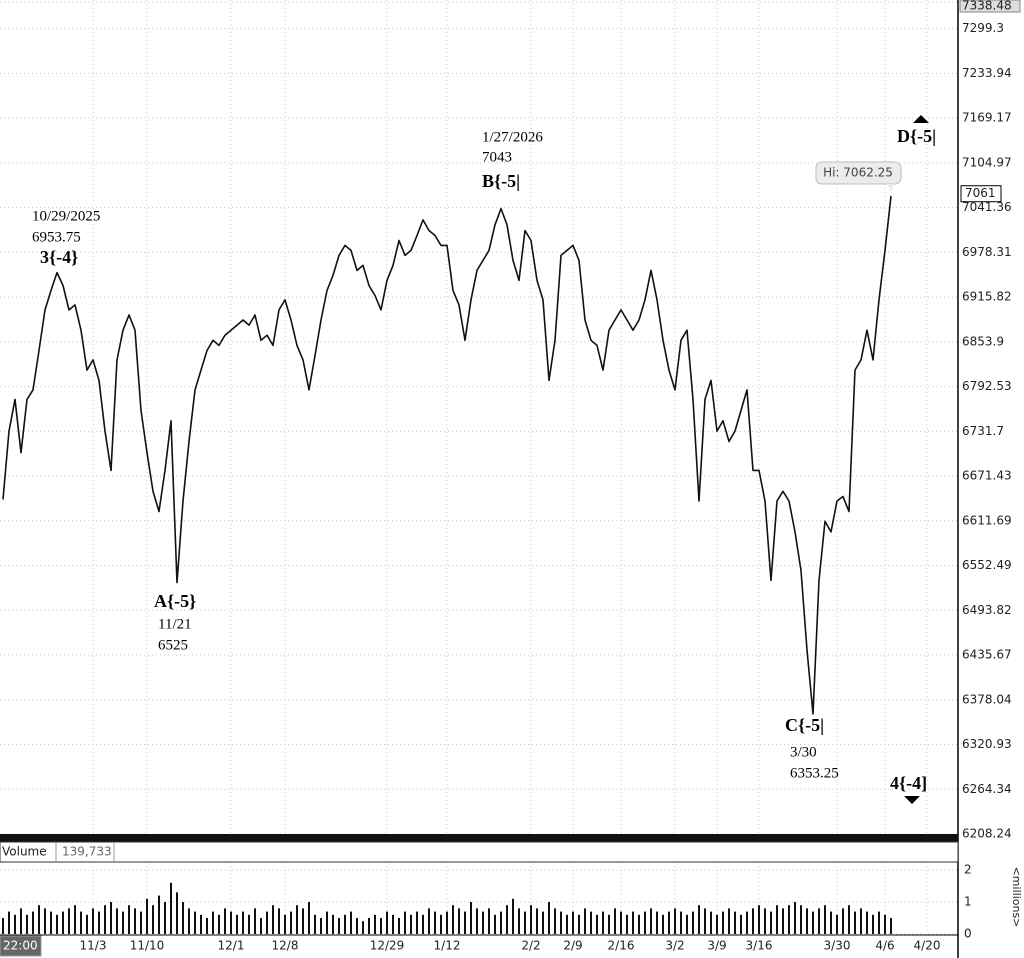  What do you see at coordinates (621, 946) in the screenshot?
I see `x-tick-label: 2/16` at bounding box center [621, 946].